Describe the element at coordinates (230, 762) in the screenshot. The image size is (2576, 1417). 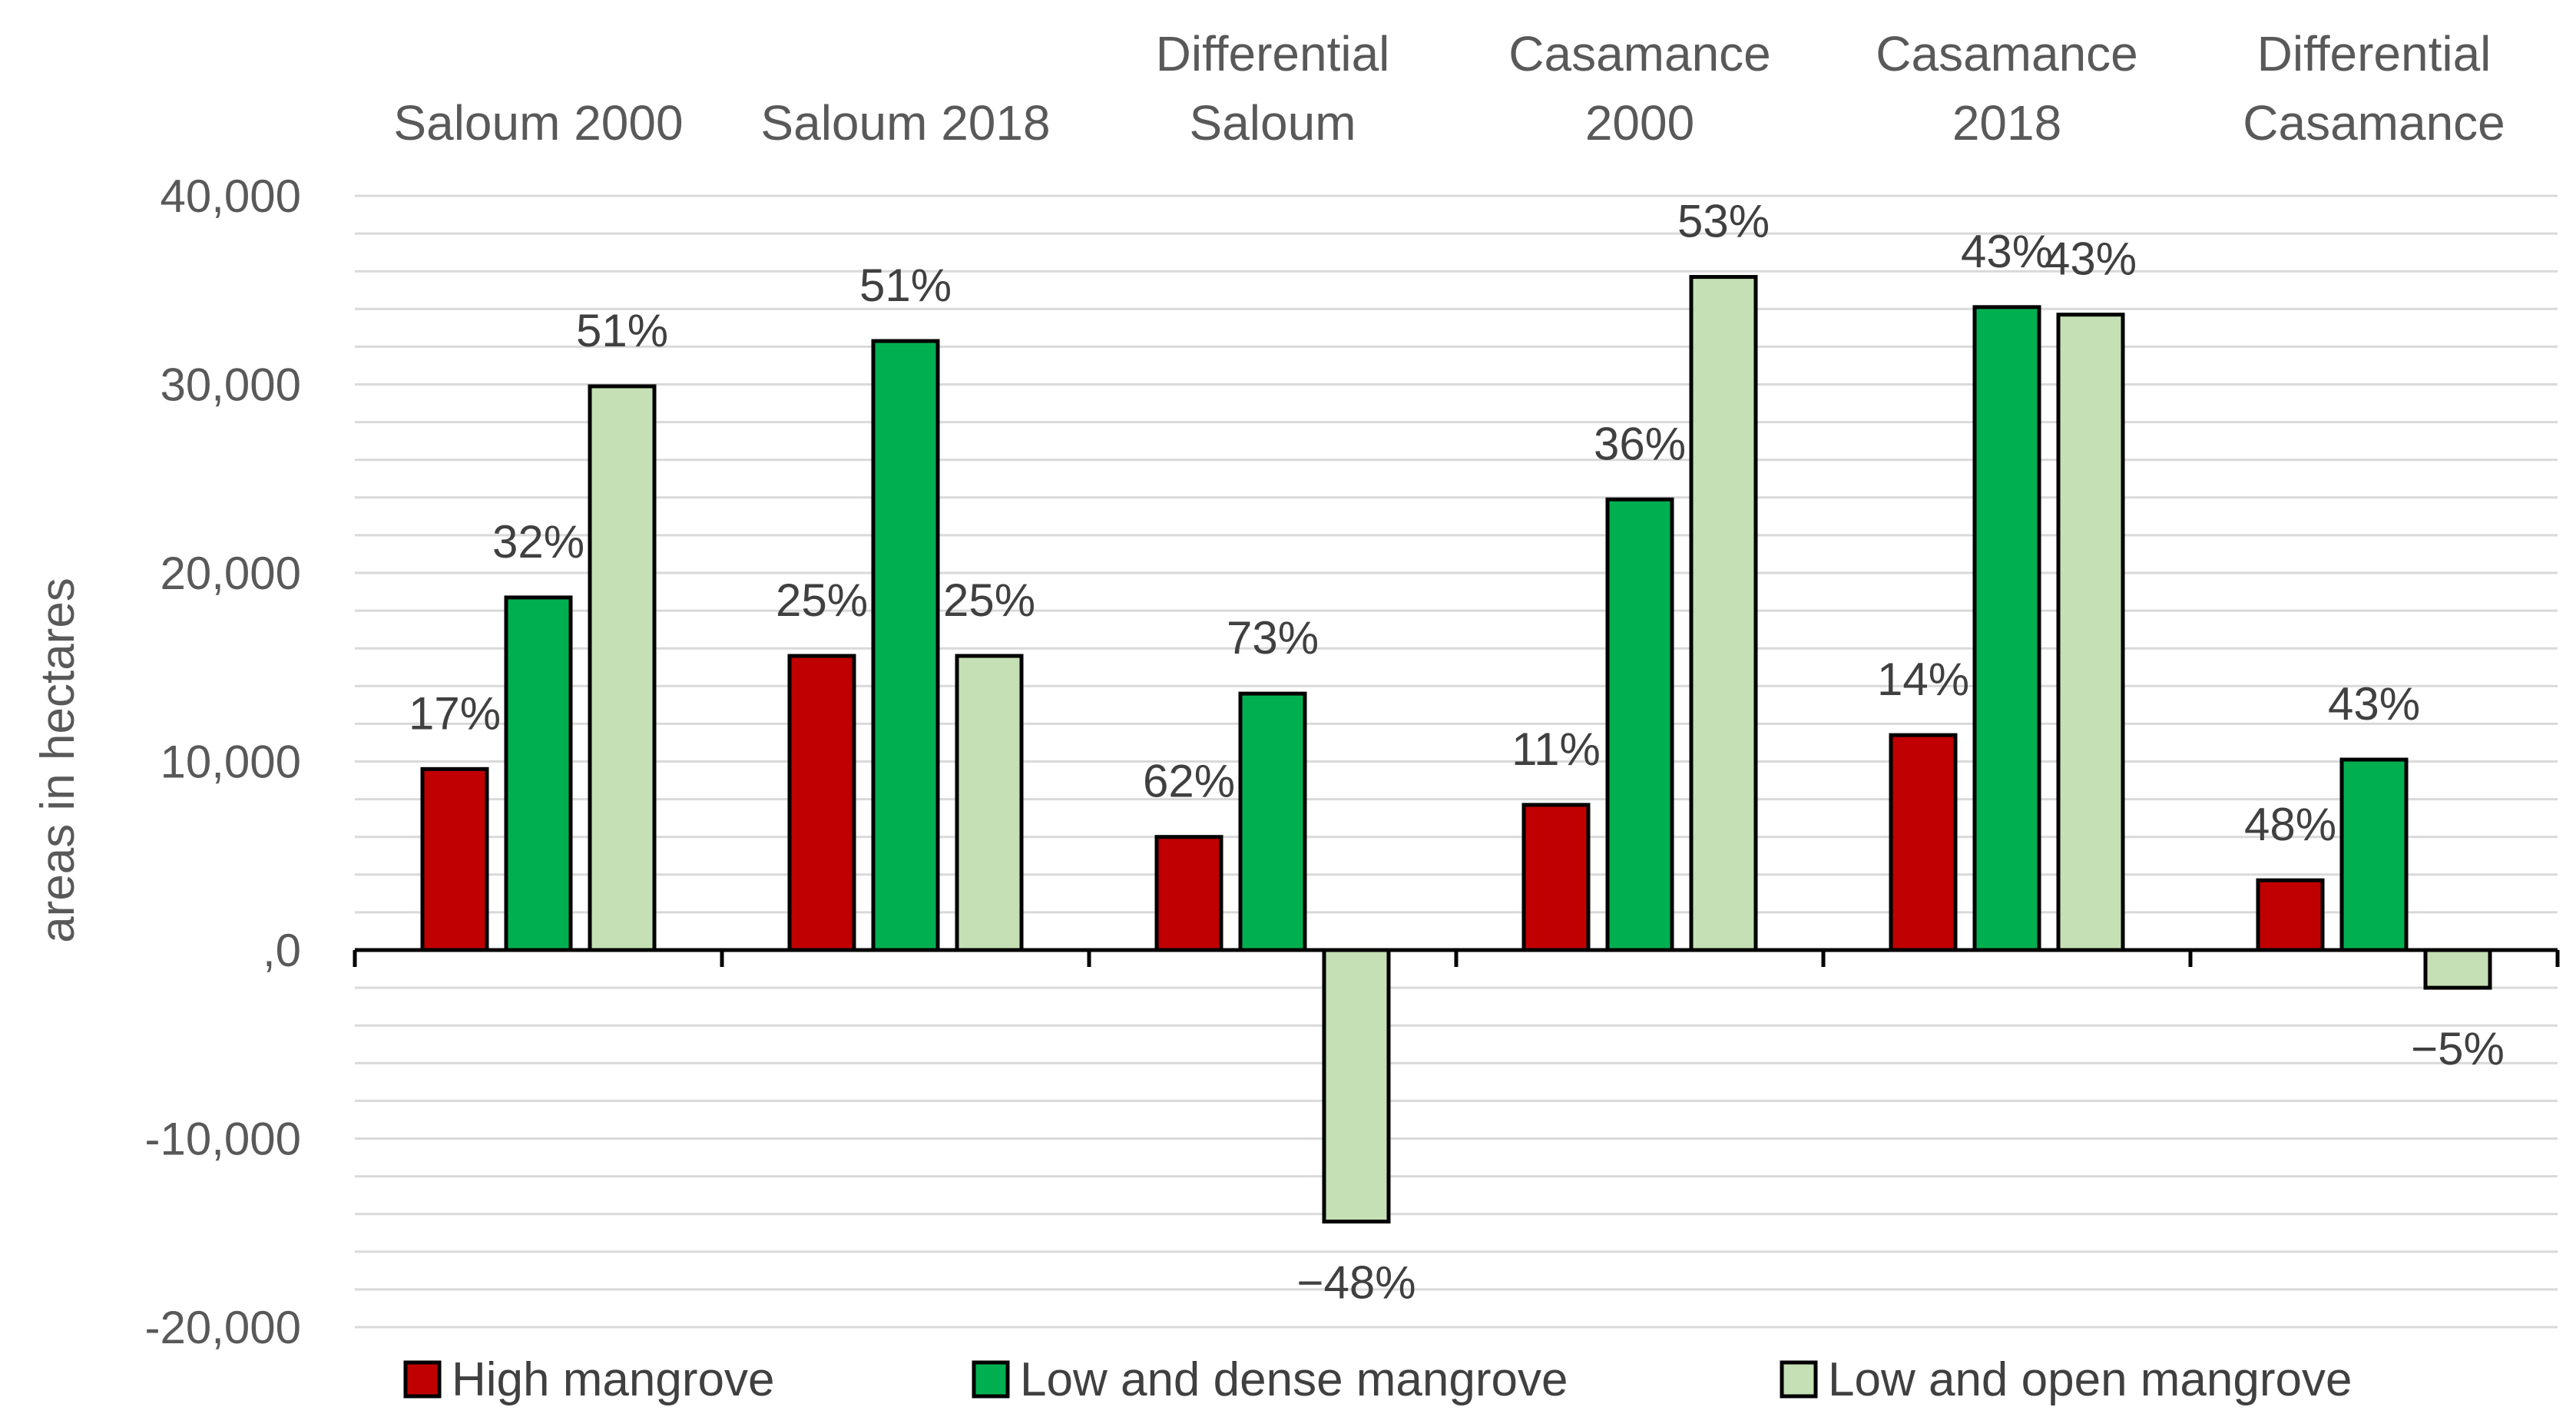
I see `y-tick-label: 10,000` at that location.